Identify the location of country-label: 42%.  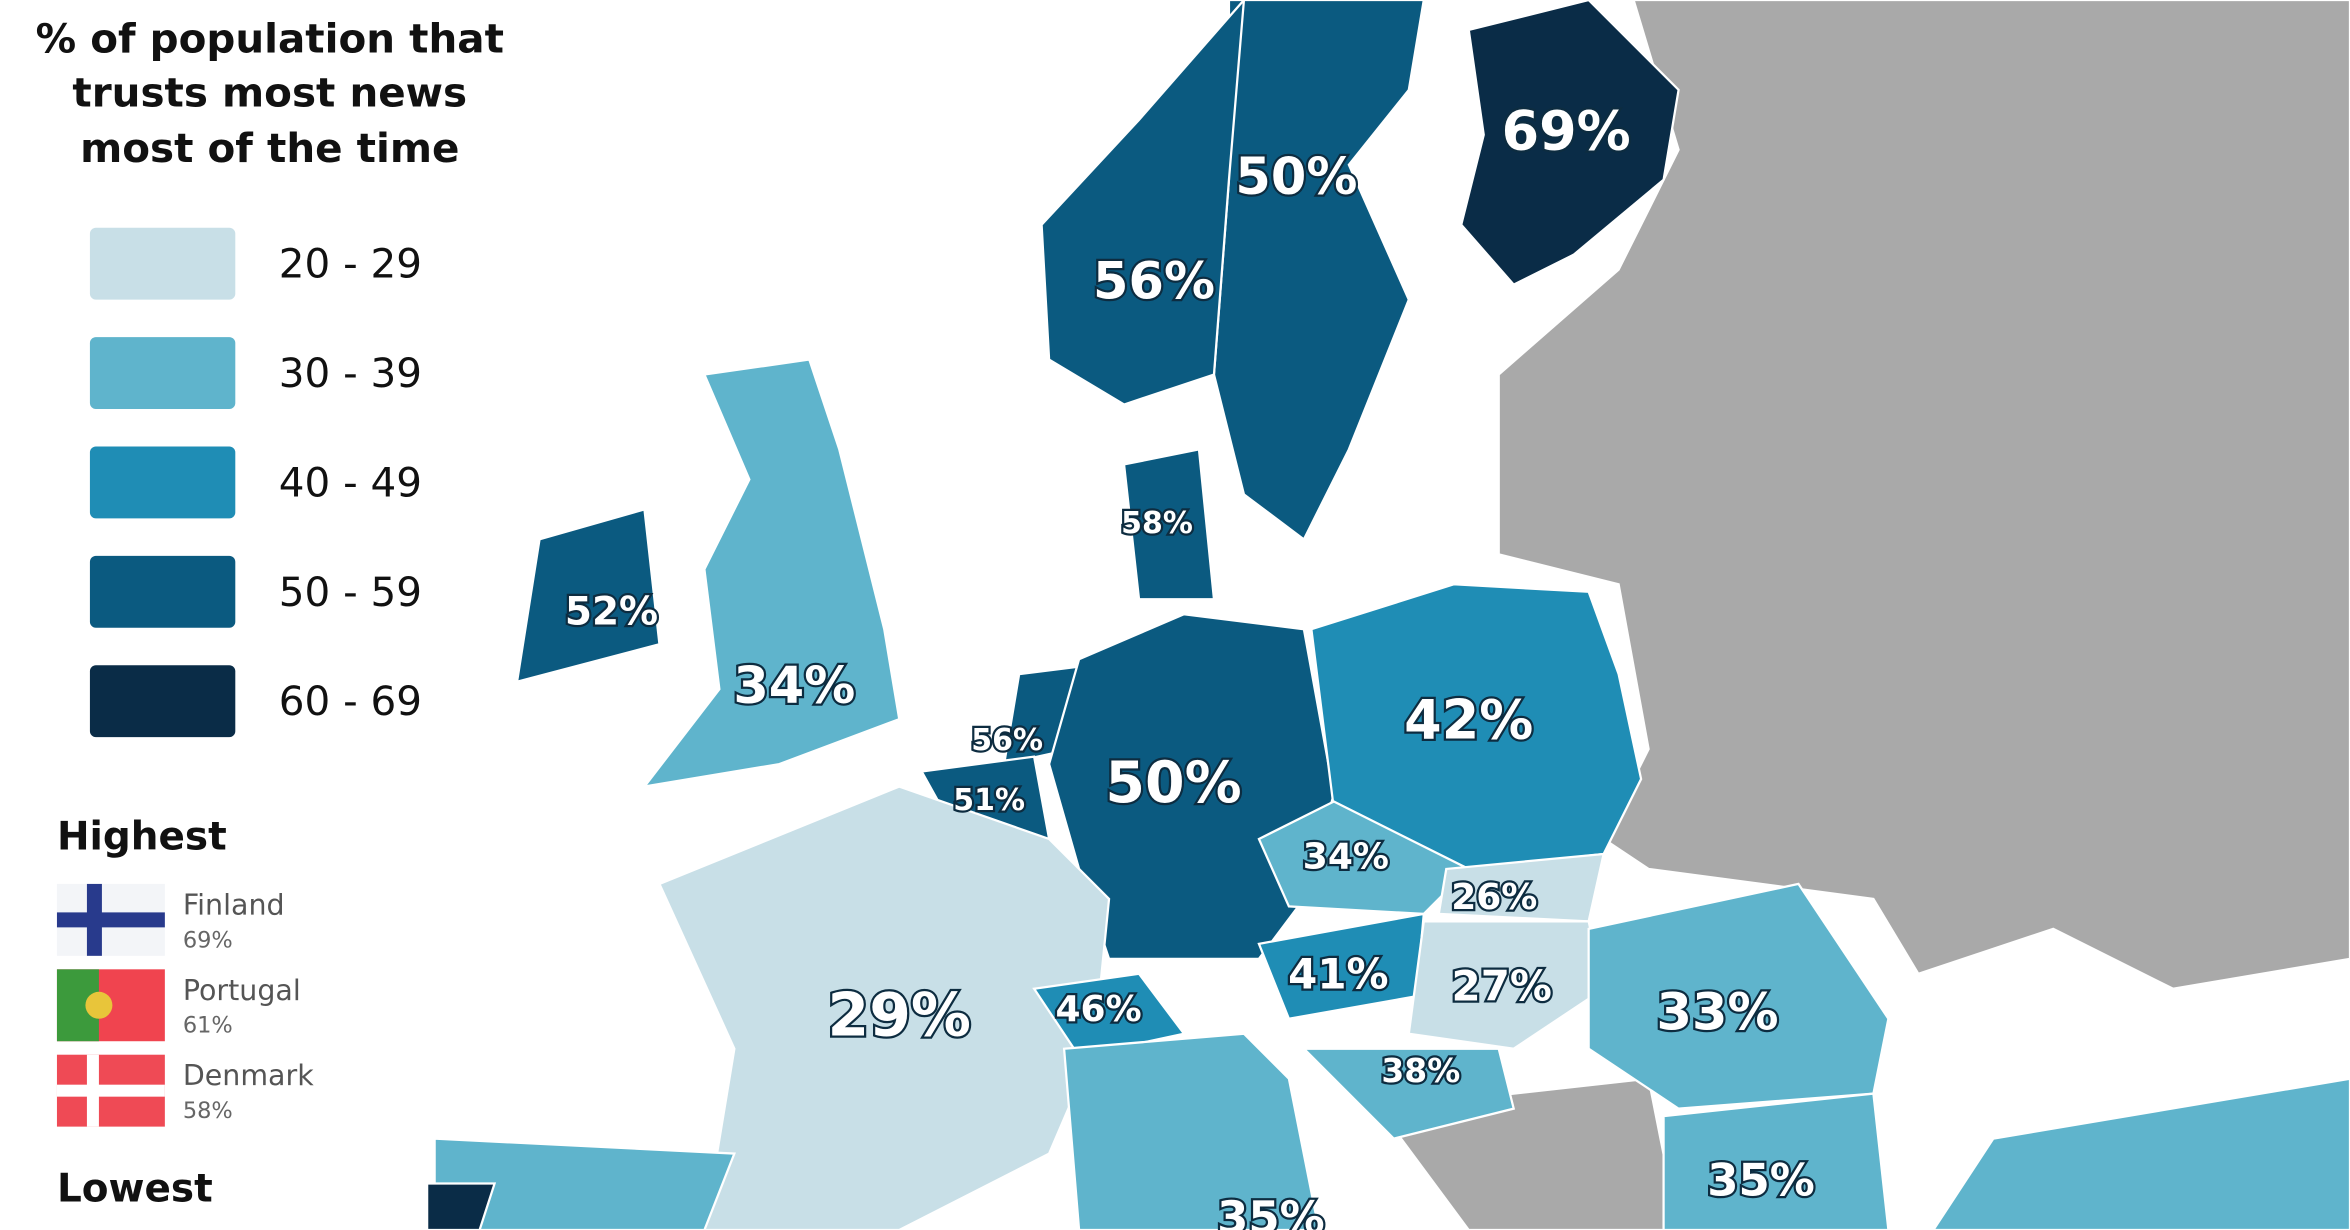
(1468, 719).